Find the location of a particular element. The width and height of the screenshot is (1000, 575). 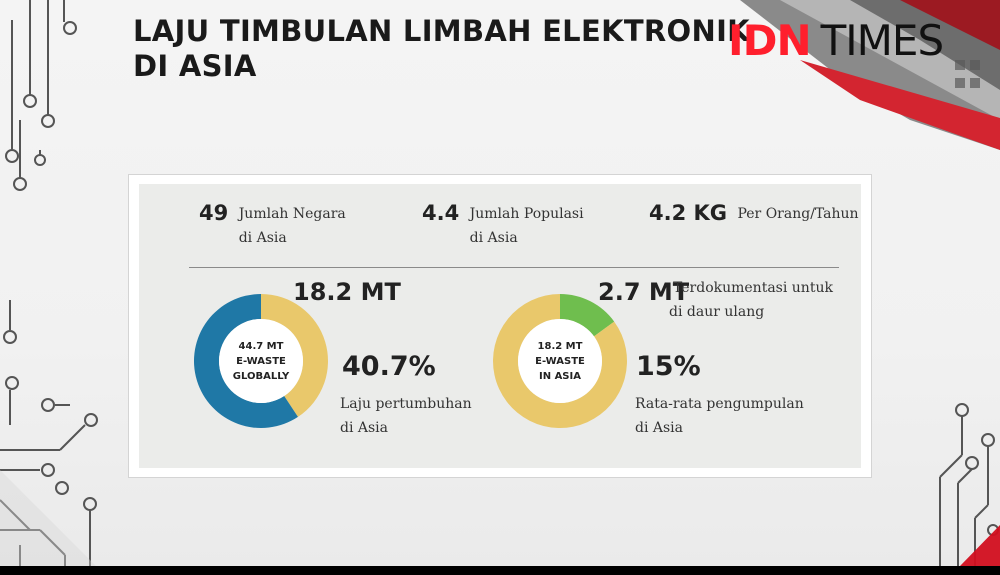

stat-label-line-1: Jumlah Negara is located at coordinates (292, 214).